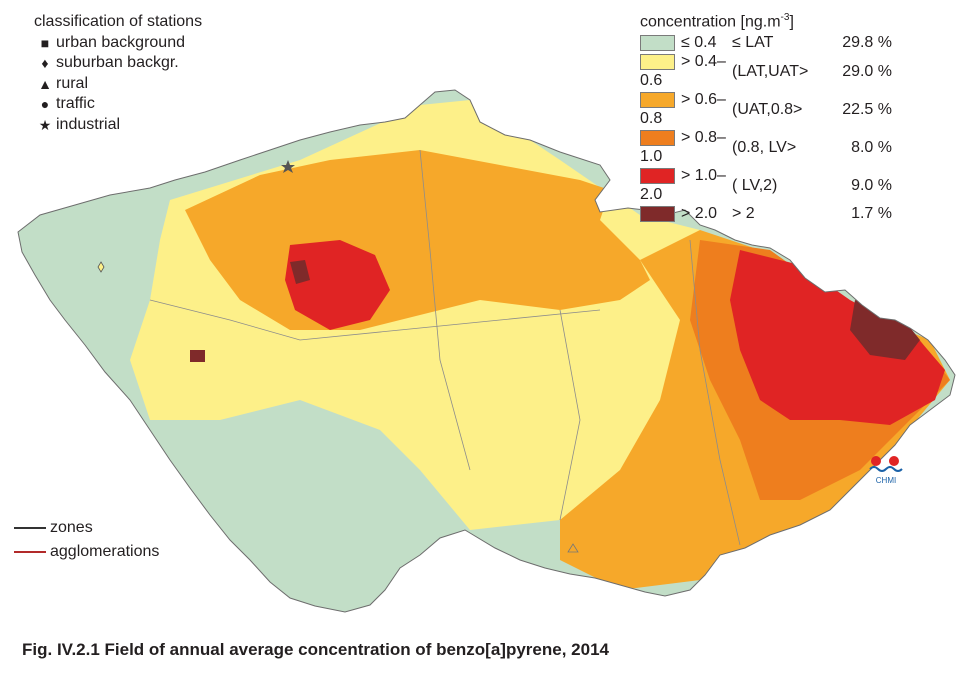 Image resolution: width=976 pixels, height=673 pixels. I want to click on concentration-class-row: ≤ 0.4 ≤ LAT 29.8 %, so click(766, 42).